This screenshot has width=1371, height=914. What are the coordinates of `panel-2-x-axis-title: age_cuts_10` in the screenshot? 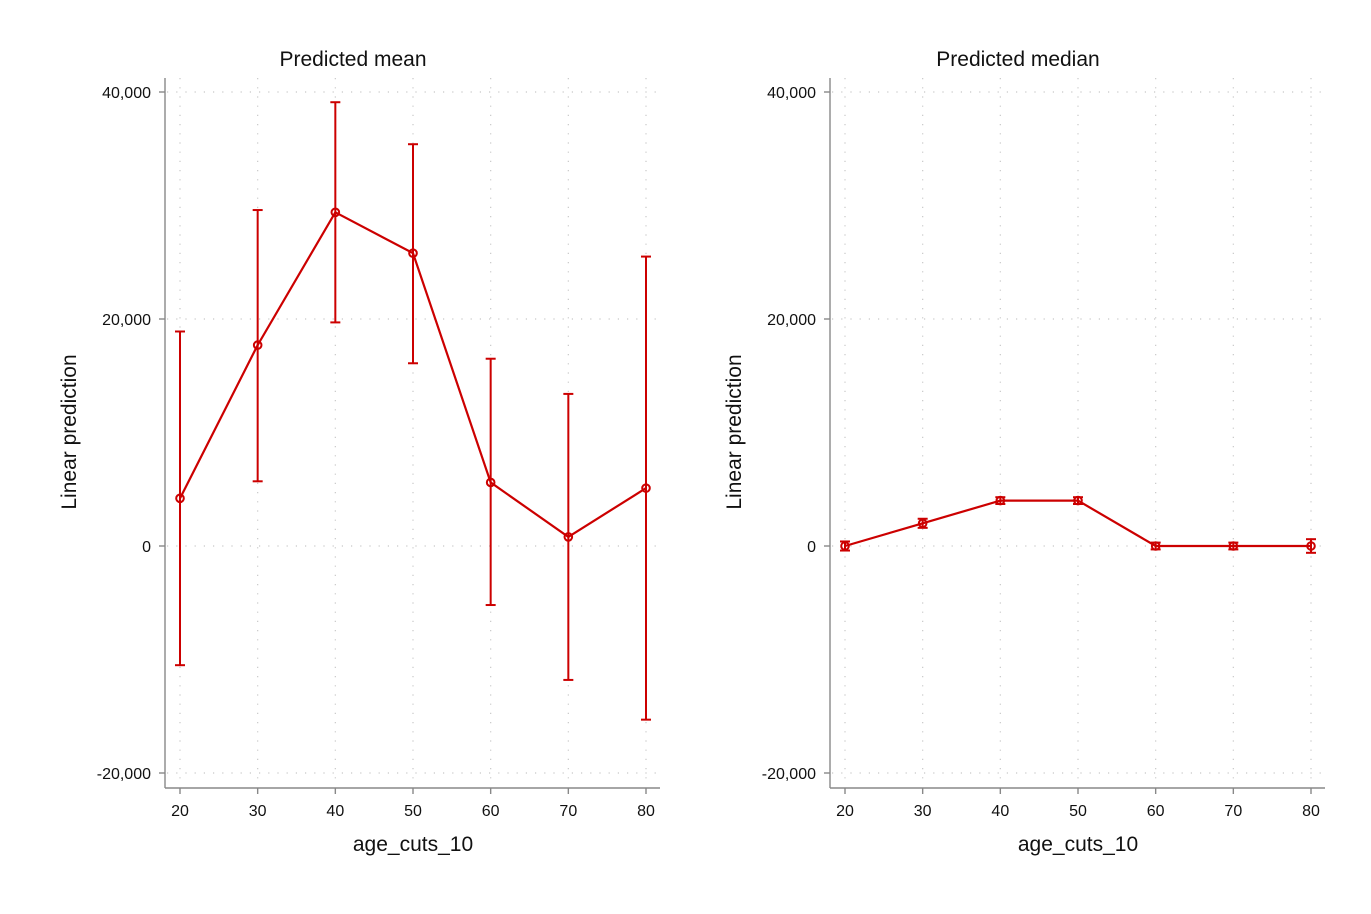 It's located at (1078, 844).